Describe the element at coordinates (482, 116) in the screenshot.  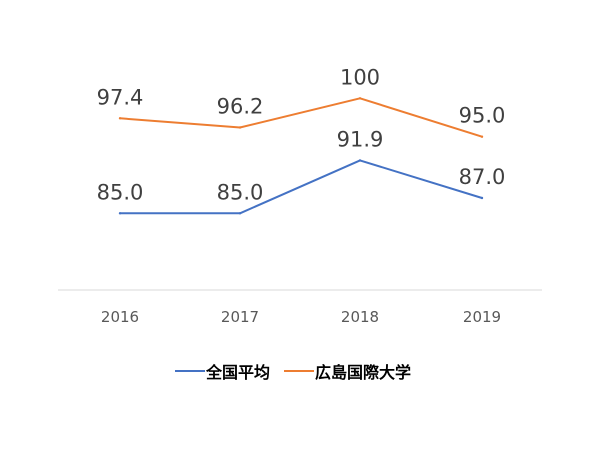
I see `data-label: 95.0` at that location.